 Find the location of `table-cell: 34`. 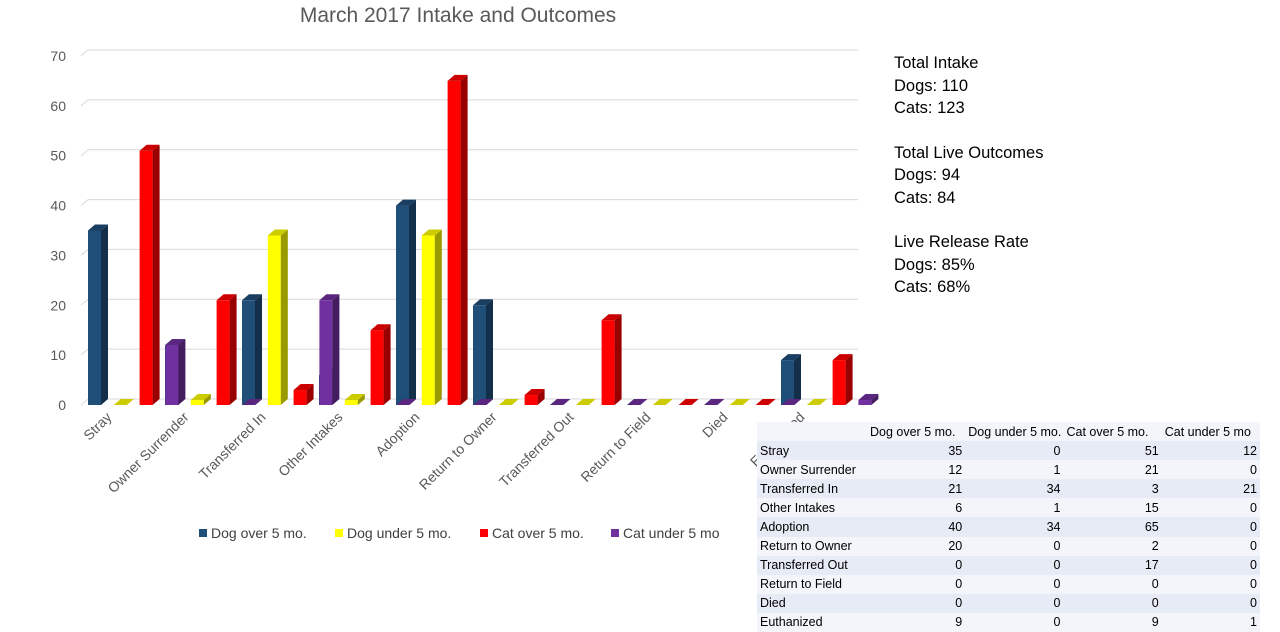

table-cell: 34 is located at coordinates (1014, 527).